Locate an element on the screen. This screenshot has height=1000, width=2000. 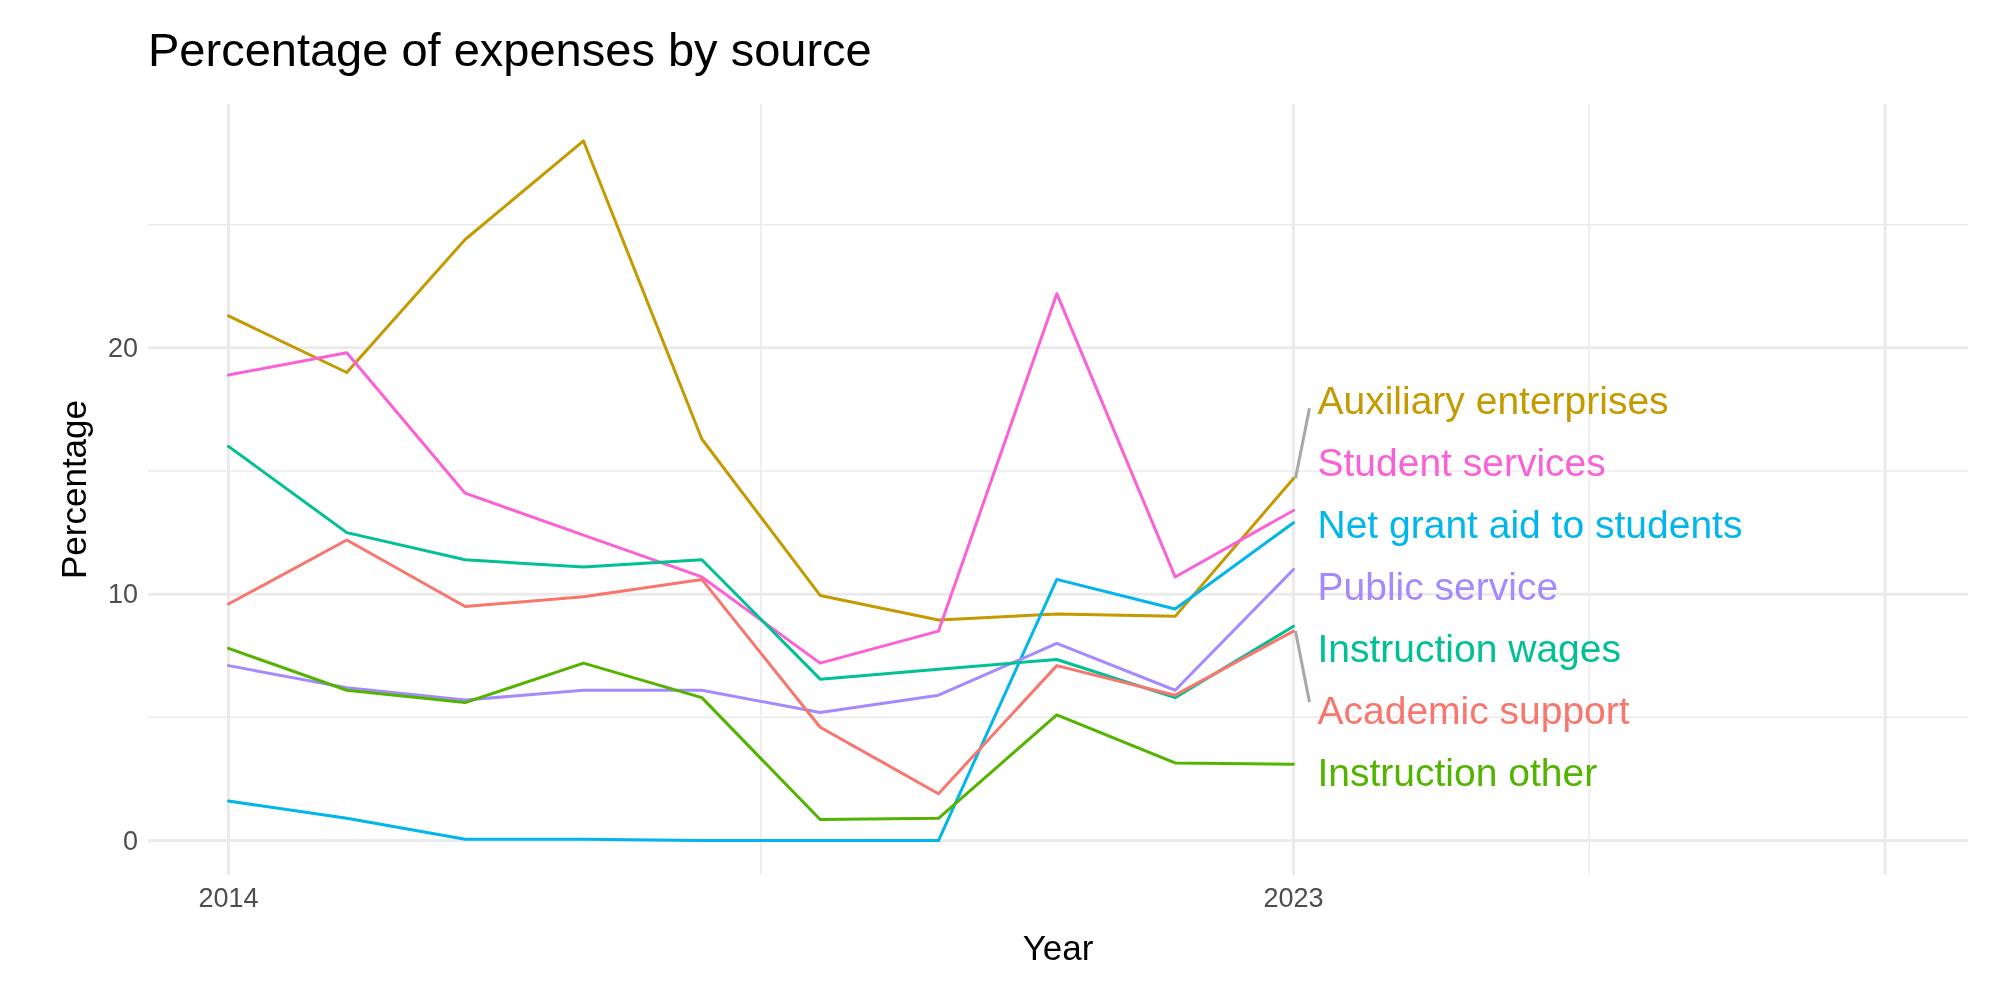
chart-title: Percentage of expenses by source is located at coordinates (510, 49).